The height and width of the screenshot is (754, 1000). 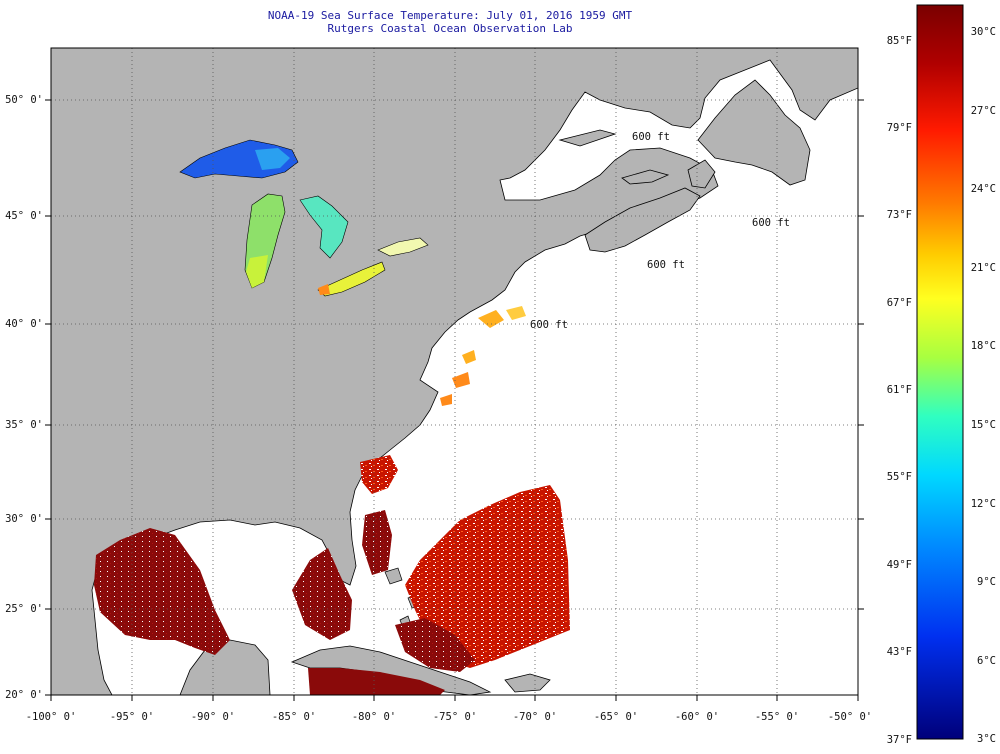 I want to click on lon-label: -100° 0', so click(x=51, y=717).